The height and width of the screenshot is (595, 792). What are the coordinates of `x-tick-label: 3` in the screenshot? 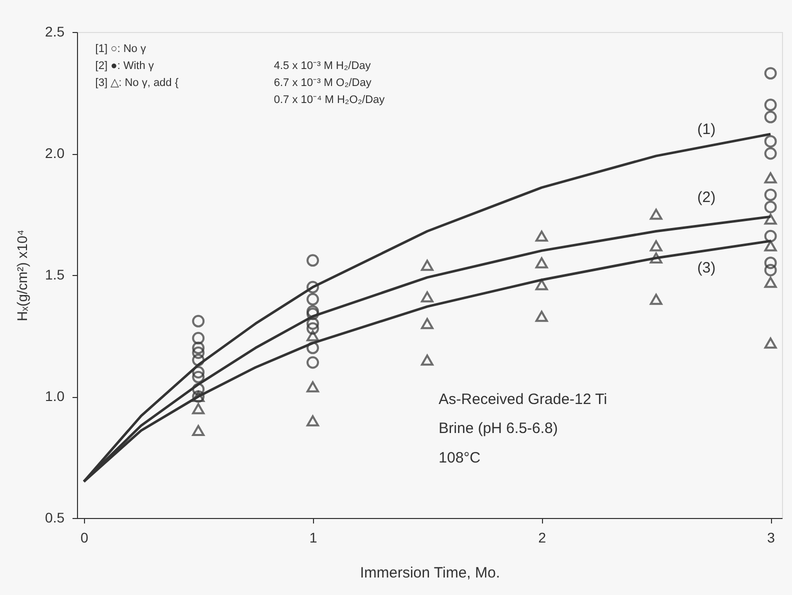 It's located at (771, 538).